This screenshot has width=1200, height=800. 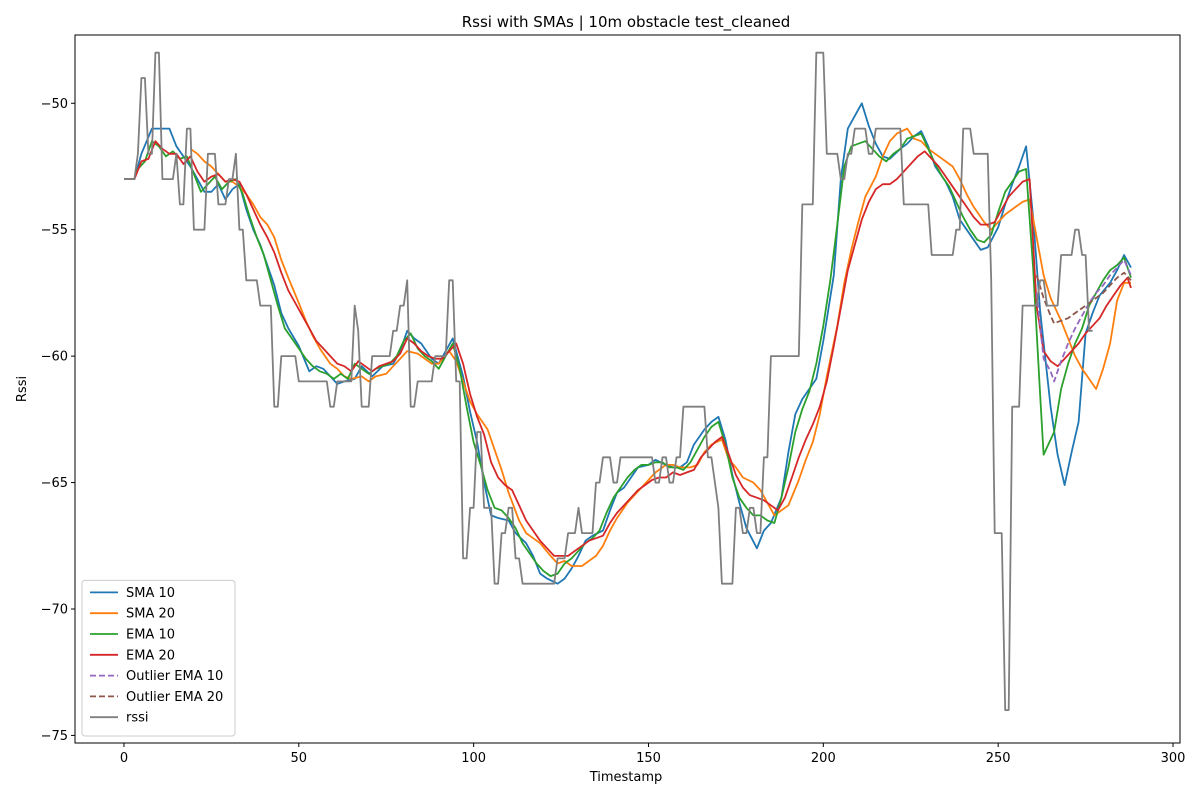 What do you see at coordinates (150, 635) in the screenshot?
I see `legend-label: EMA 10` at bounding box center [150, 635].